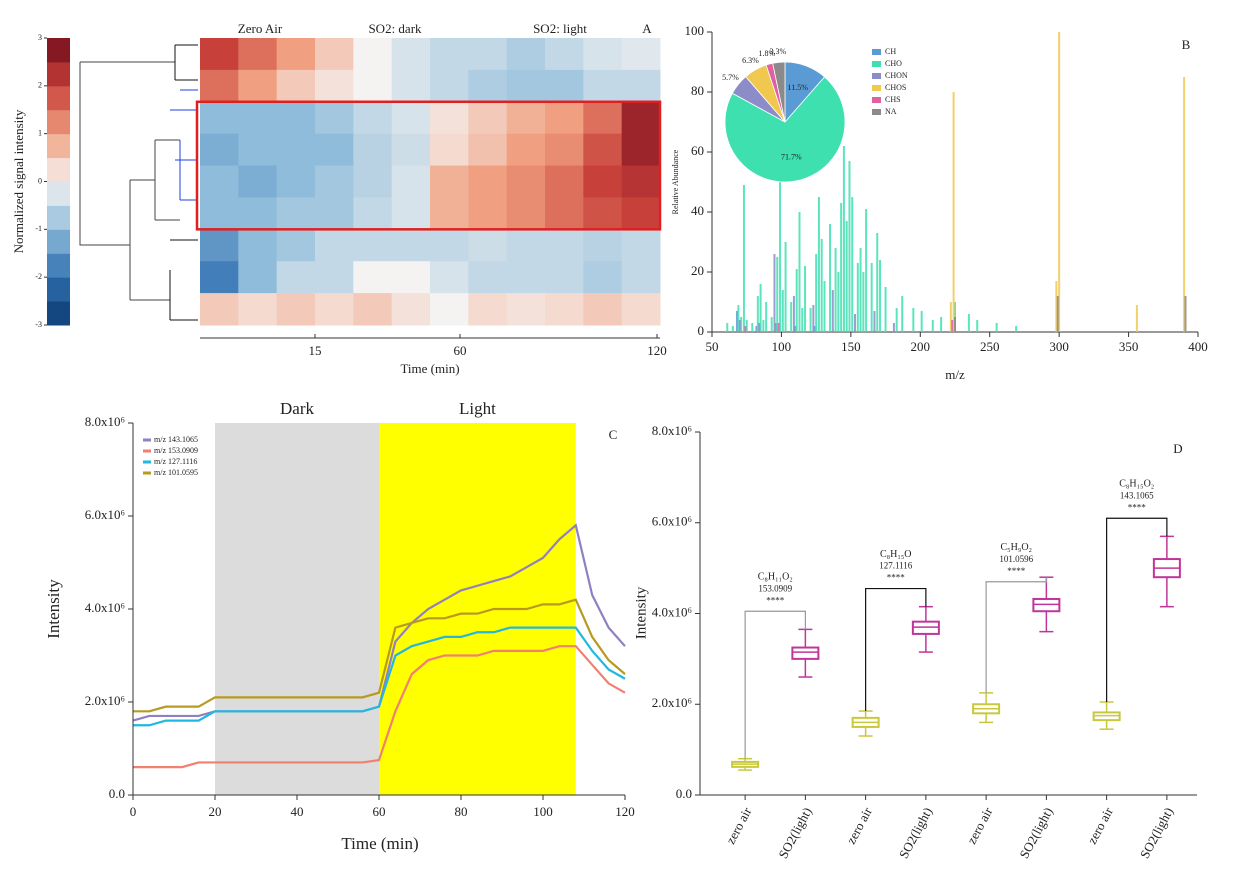 Image resolution: width=1244 pixels, height=882 pixels. What do you see at coordinates (1137, 507) in the screenshot?
I see `significance: ****` at bounding box center [1137, 507].